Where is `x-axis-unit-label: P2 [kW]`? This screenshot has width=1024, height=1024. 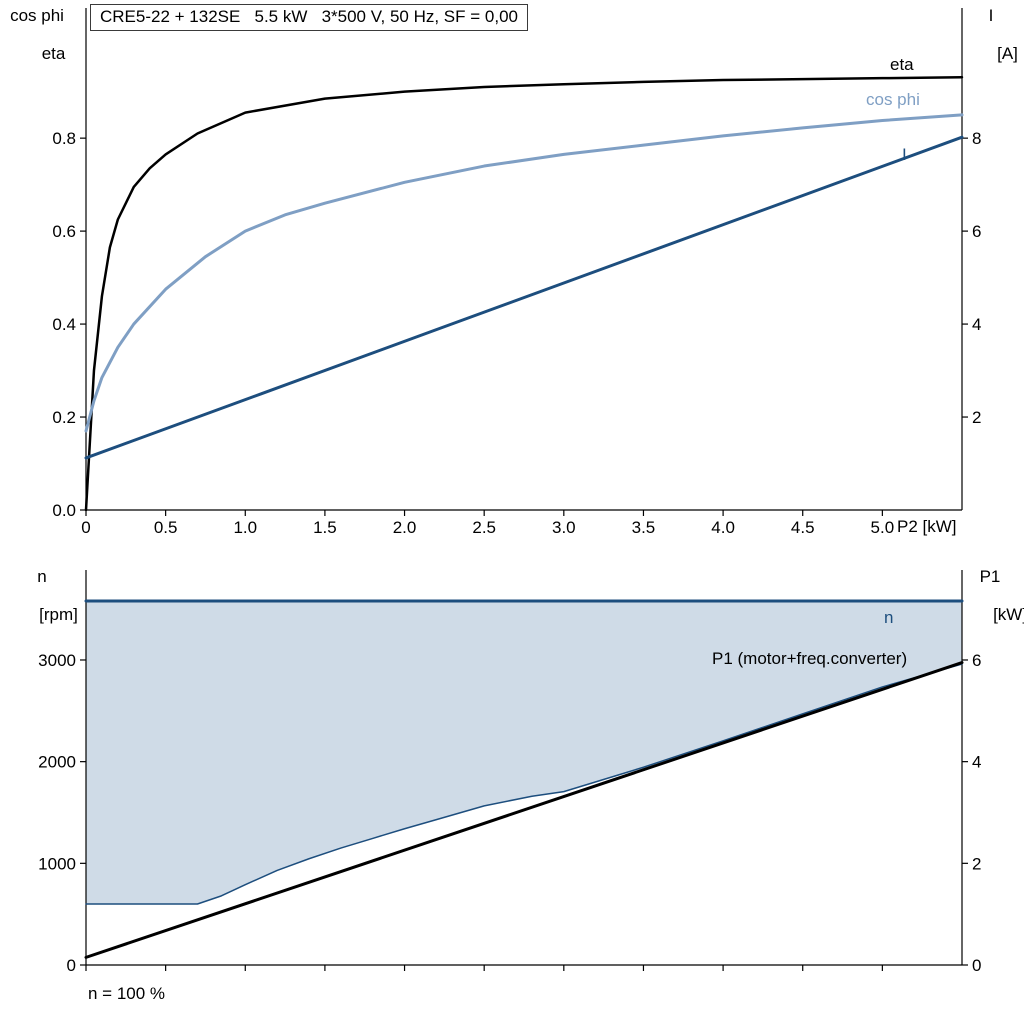 x-axis-unit-label: P2 [kW] is located at coordinates (927, 526).